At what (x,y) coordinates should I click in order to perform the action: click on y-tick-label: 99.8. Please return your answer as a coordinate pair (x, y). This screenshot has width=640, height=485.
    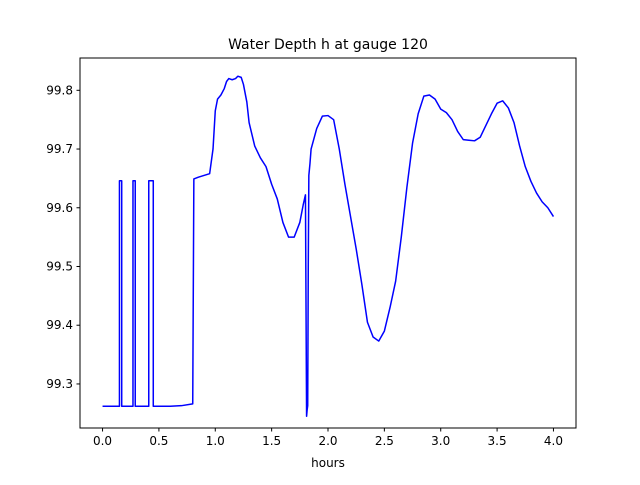
    Looking at the image, I should click on (59, 90).